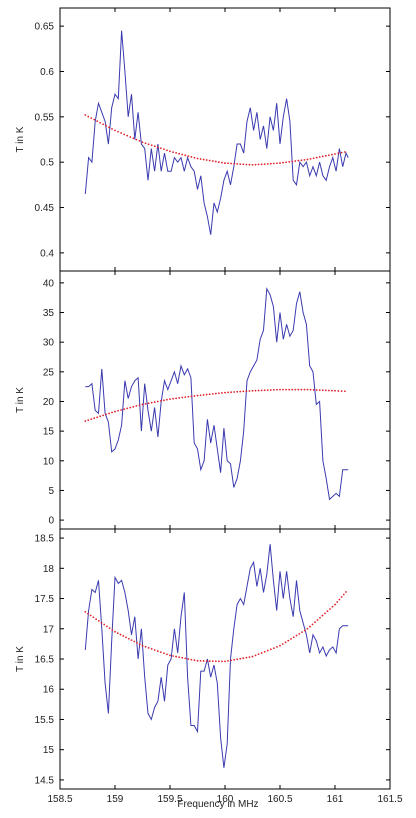  Describe the element at coordinates (169, 799) in the screenshot. I see `x-tick-label-bottom: 159.5` at that location.